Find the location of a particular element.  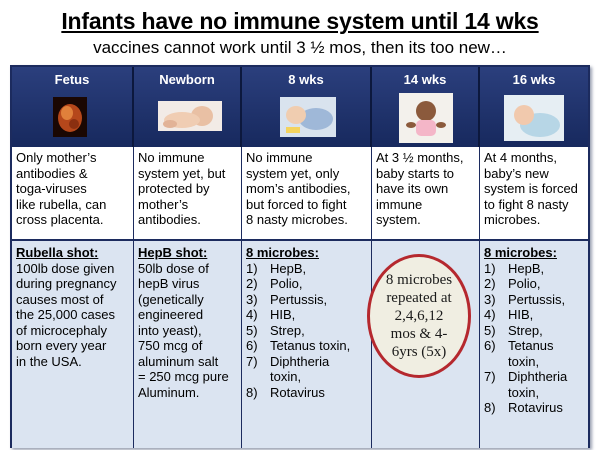

column-header: 14 wks is located at coordinates (426, 107).